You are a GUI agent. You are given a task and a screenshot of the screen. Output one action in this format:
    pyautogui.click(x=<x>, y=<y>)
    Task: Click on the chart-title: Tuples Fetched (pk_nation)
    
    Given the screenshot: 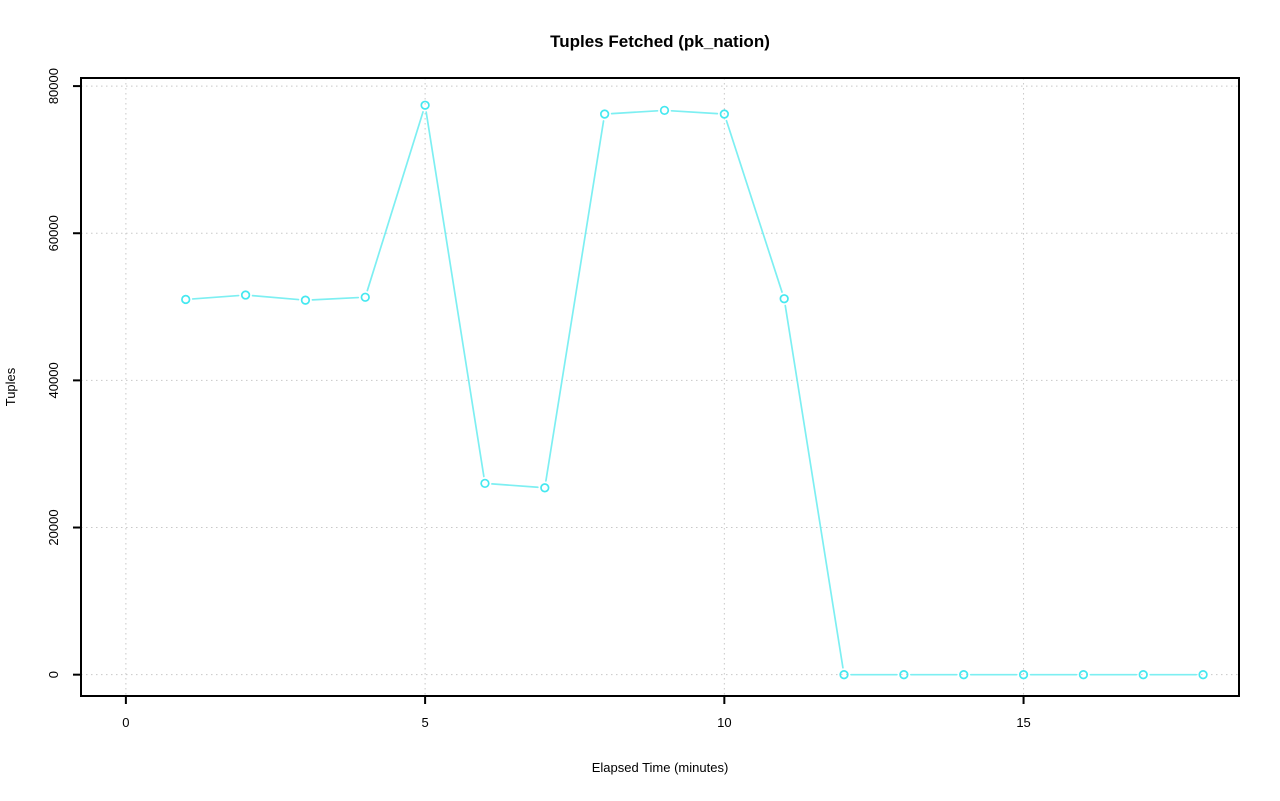 What is the action you would take?
    pyautogui.click(x=660, y=41)
    